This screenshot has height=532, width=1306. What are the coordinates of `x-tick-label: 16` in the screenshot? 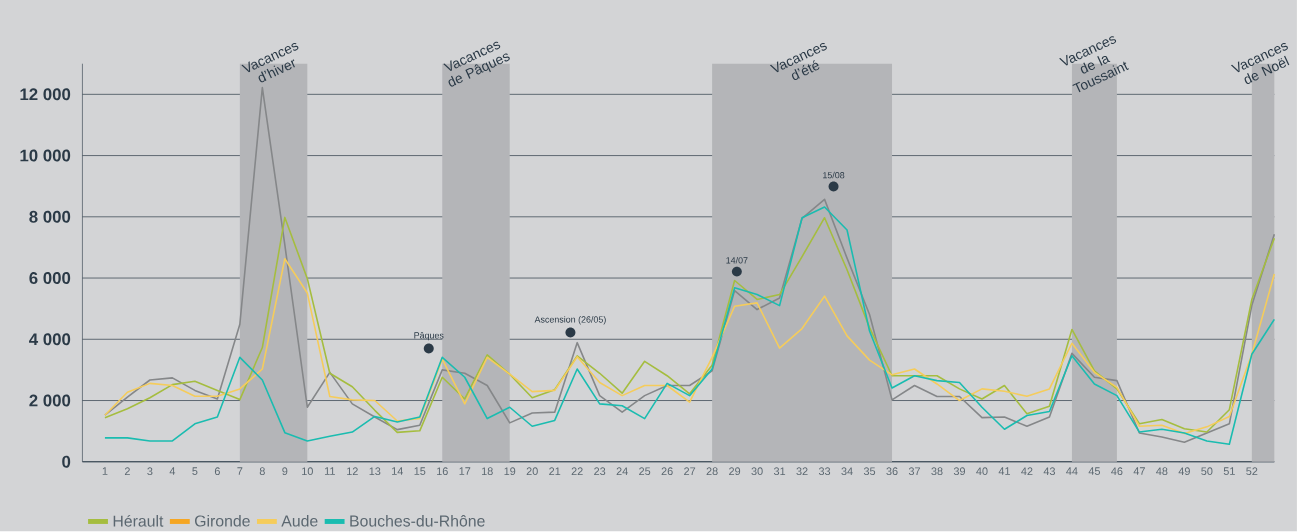 It's located at (442, 471).